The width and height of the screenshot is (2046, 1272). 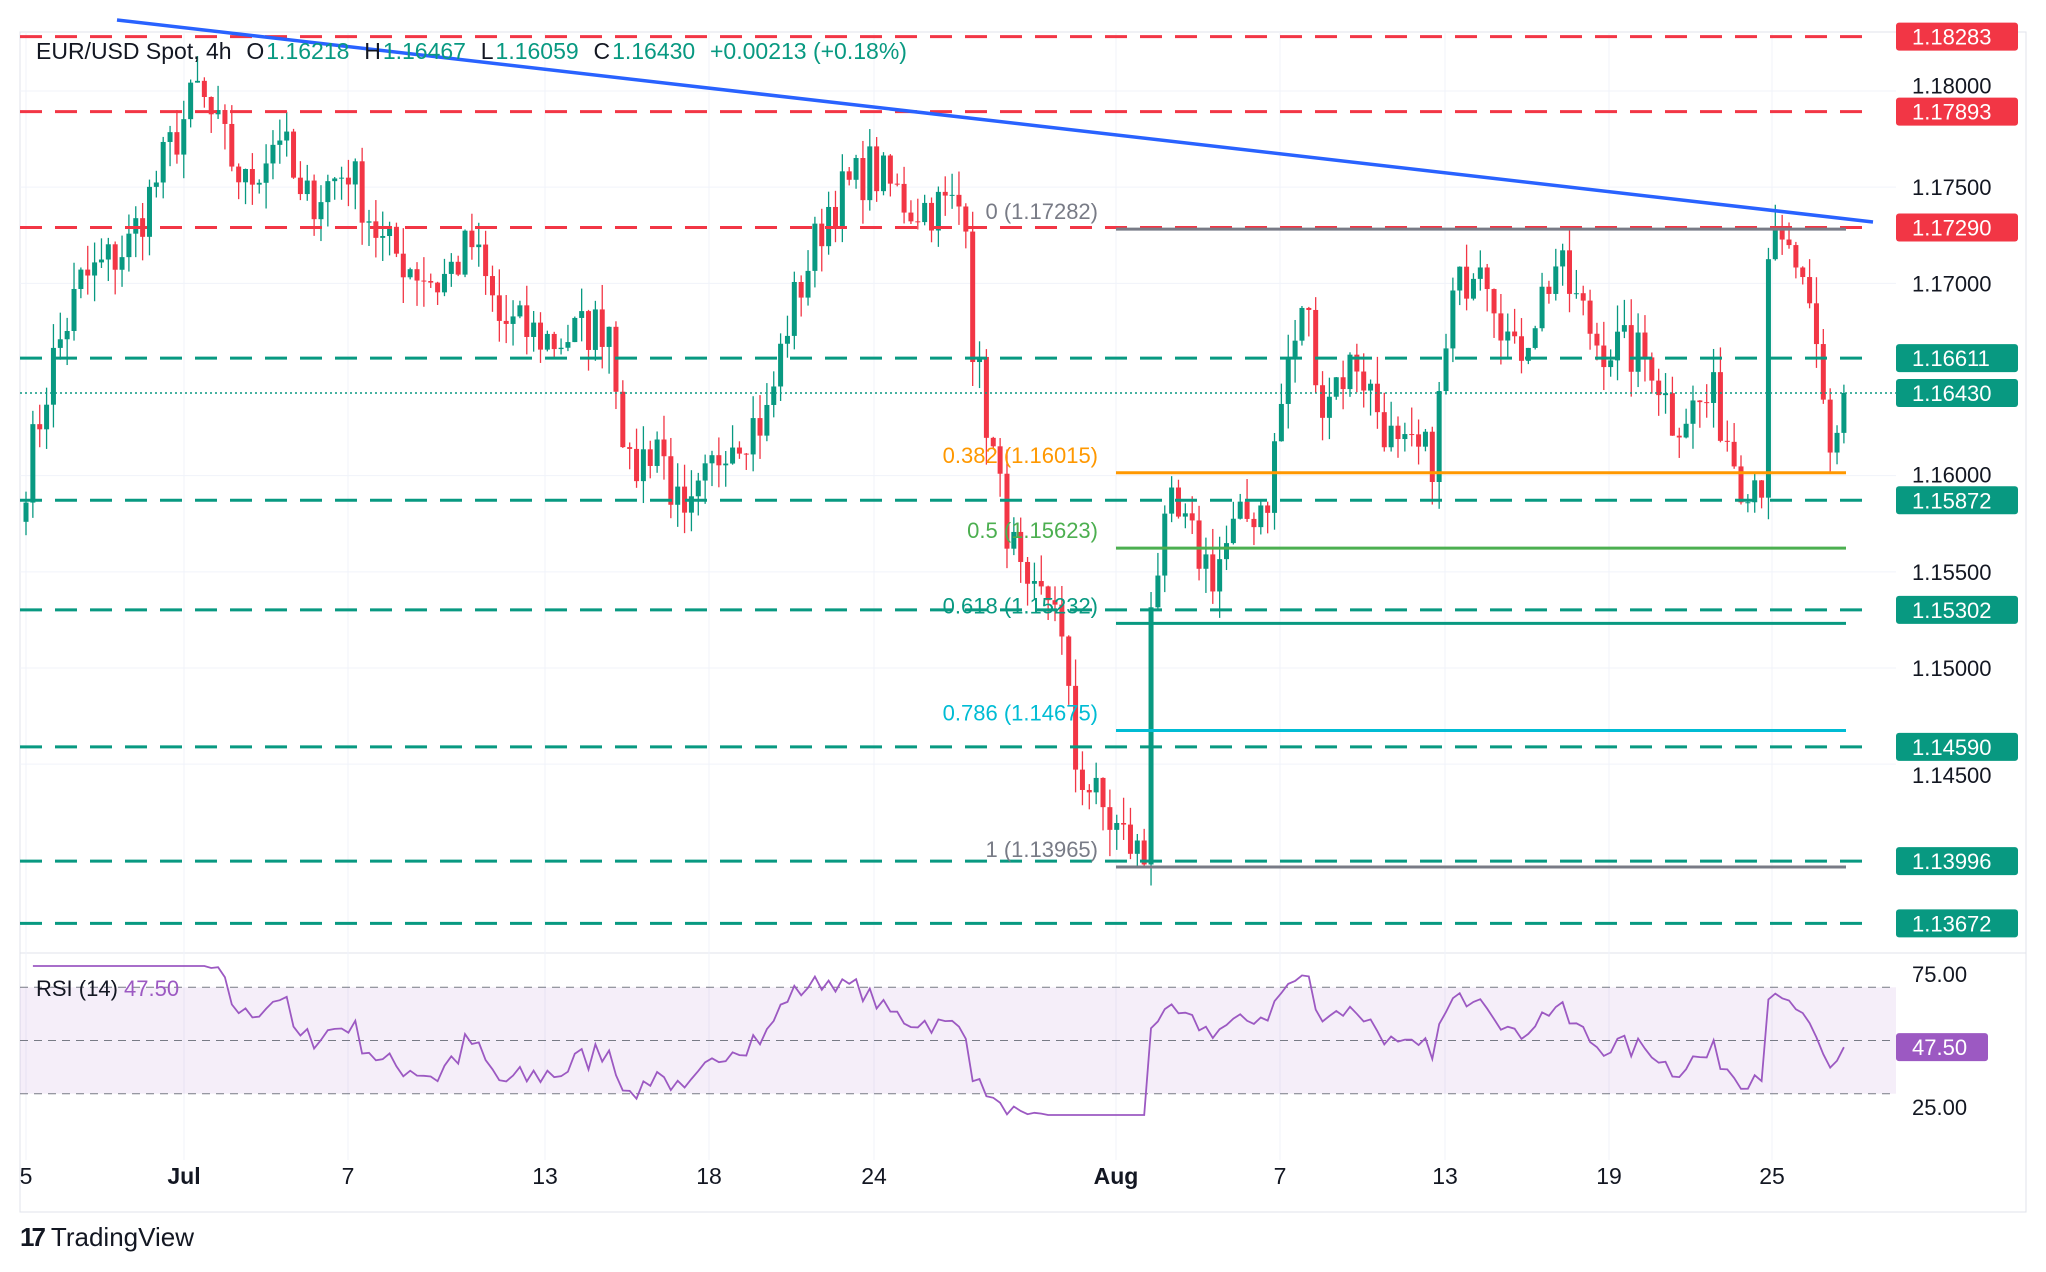 I want to click on tradingview-logo: 17 TradingView, so click(x=107, y=1237).